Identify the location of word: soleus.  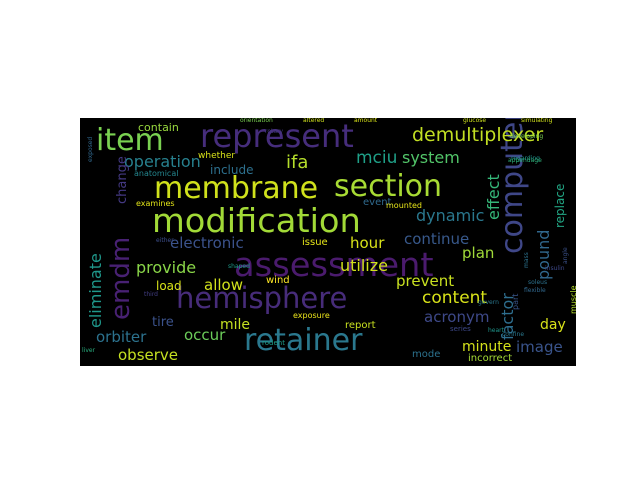
(538, 282).